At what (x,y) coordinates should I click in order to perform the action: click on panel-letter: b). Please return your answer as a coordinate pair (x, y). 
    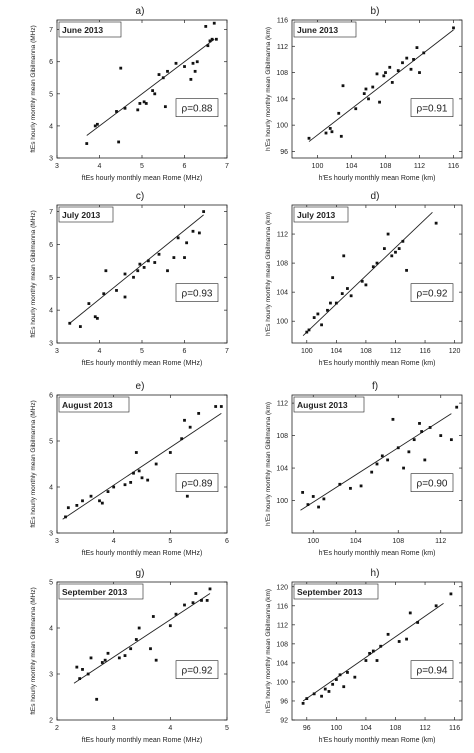
    Looking at the image, I should click on (375, 11).